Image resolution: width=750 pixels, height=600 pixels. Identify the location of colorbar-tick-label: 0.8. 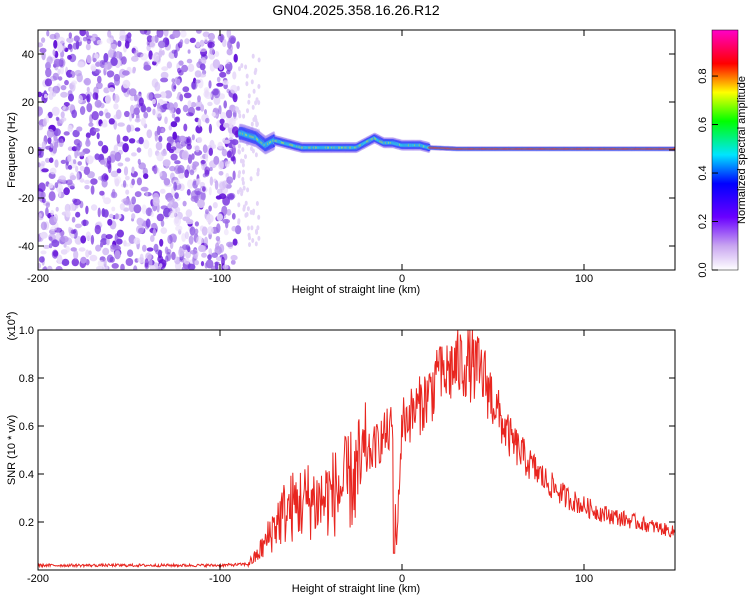
(703, 75).